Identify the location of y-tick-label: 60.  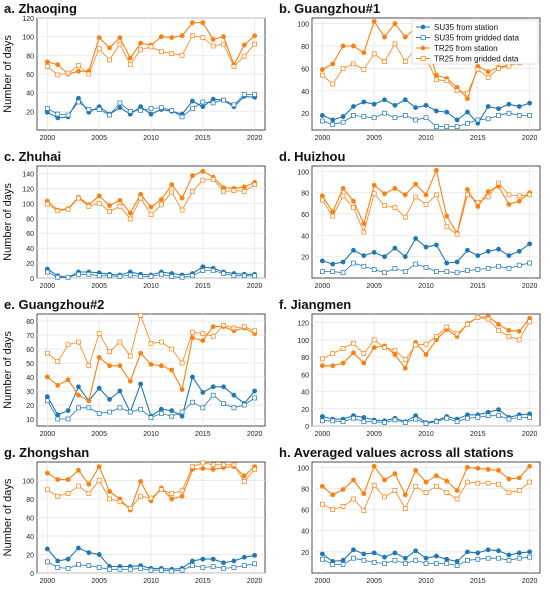
(30, 519).